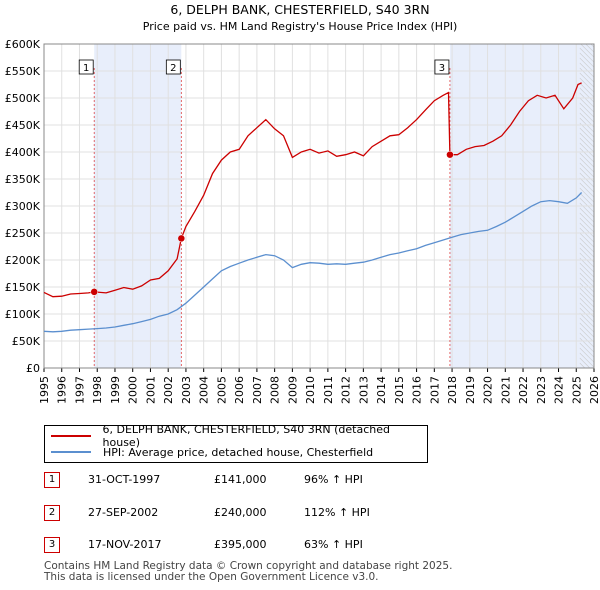 The image size is (600, 590). I want to click on x-tick-label: 2011, so click(328, 390).